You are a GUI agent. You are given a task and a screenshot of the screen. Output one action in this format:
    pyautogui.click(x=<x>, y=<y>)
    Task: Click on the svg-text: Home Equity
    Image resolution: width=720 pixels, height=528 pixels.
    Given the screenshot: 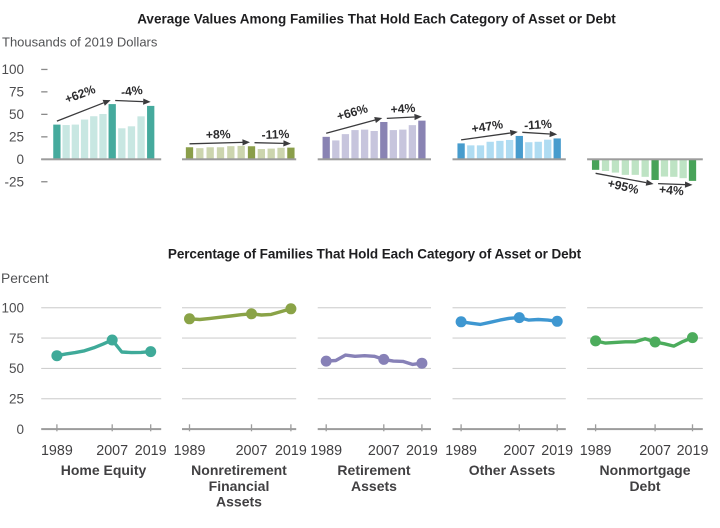 What is the action you would take?
    pyautogui.click(x=104, y=470)
    